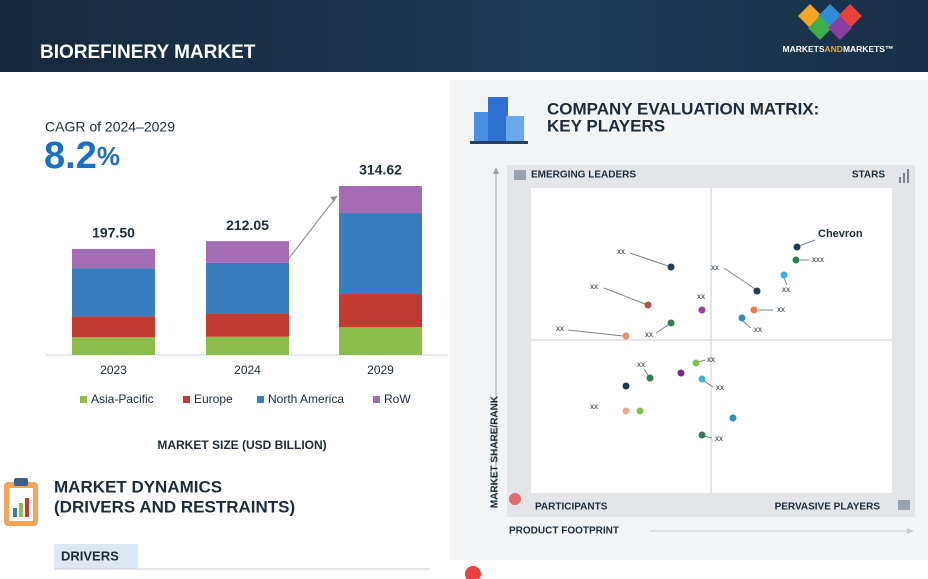 The width and height of the screenshot is (928, 579). Describe the element at coordinates (213, 399) in the screenshot. I see `legend-label: Europe` at that location.